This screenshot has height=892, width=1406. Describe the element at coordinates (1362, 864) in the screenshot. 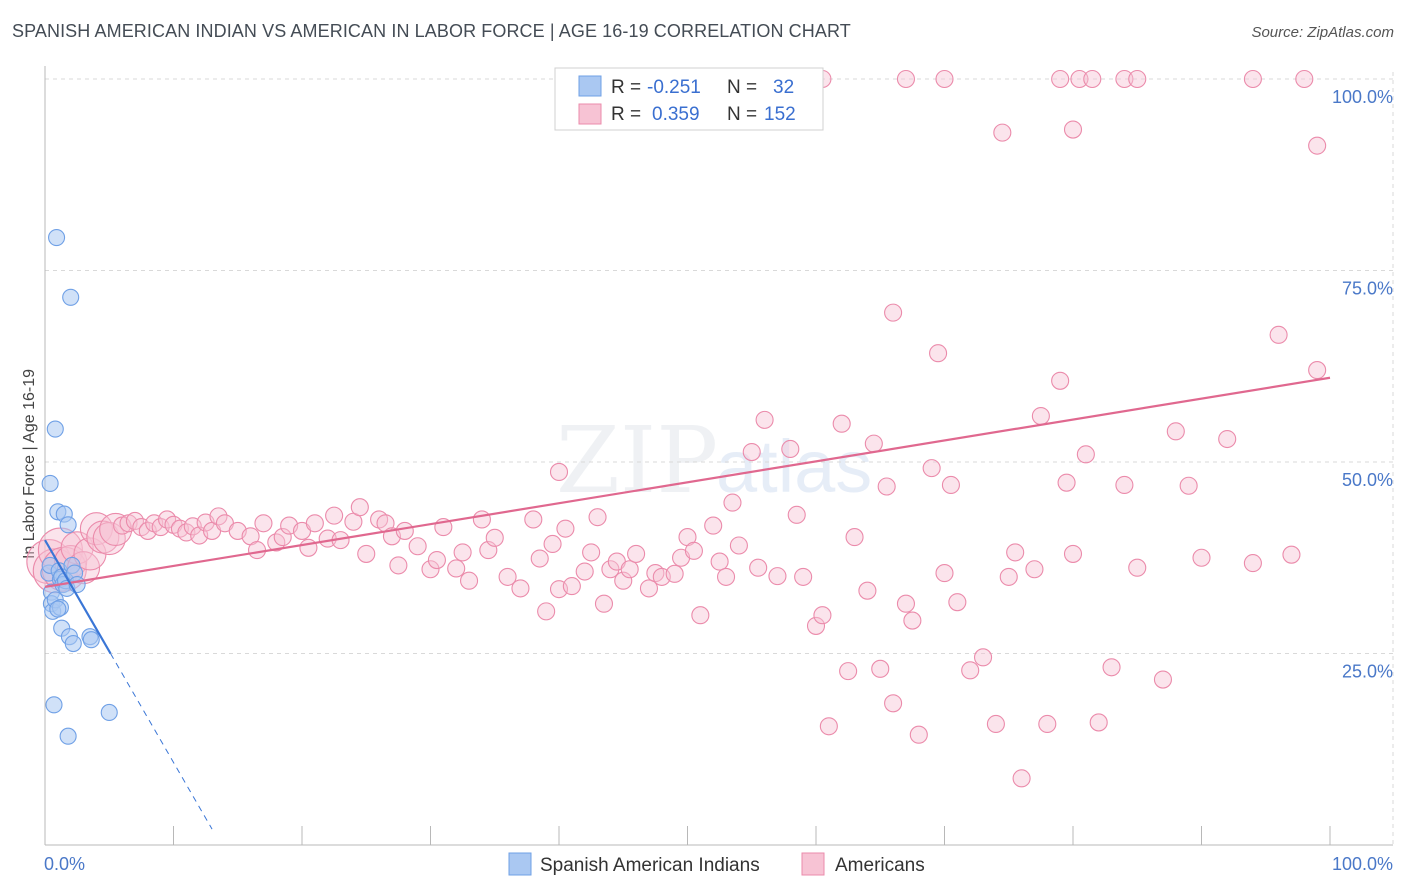

I see `x-tick-label: 100.0%` at that location.